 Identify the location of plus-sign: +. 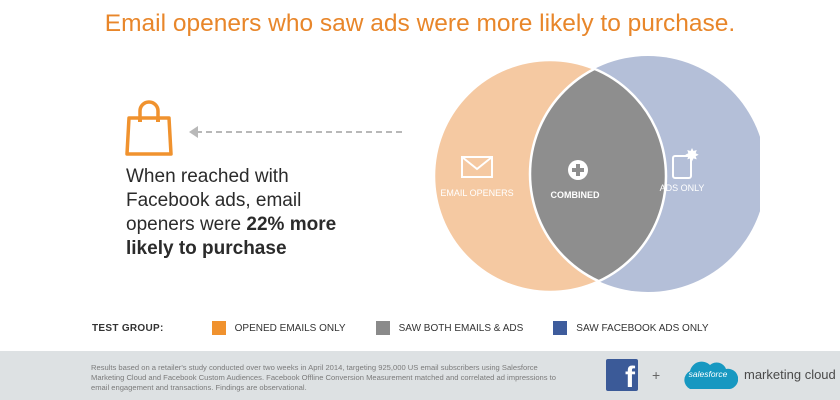
(656, 375).